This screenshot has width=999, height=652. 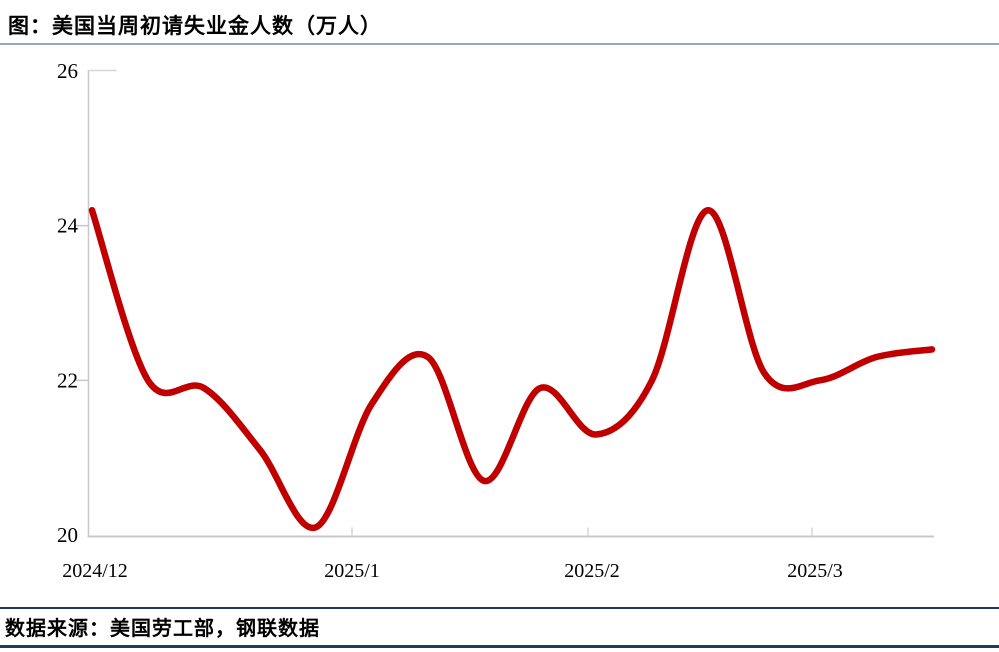 What do you see at coordinates (162, 629) in the screenshot?
I see `source-note: 数据来源：美国劳工部，钢联数据` at bounding box center [162, 629].